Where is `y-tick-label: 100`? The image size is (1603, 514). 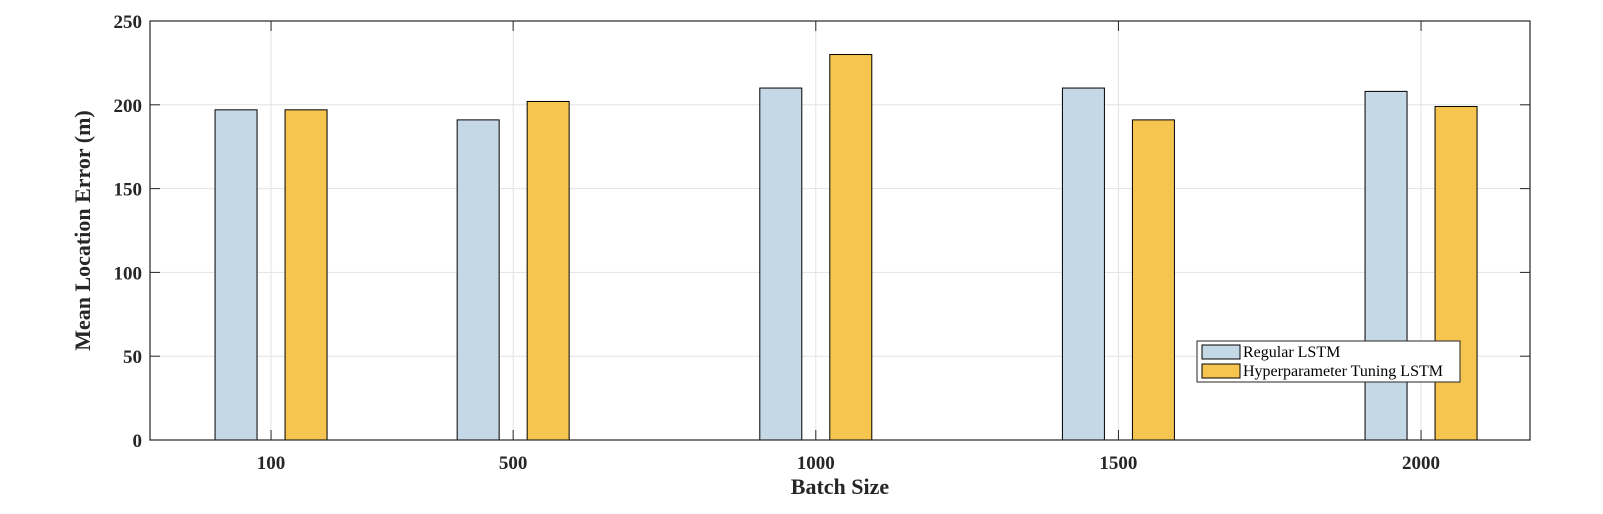 y-tick-label: 100 is located at coordinates (128, 273).